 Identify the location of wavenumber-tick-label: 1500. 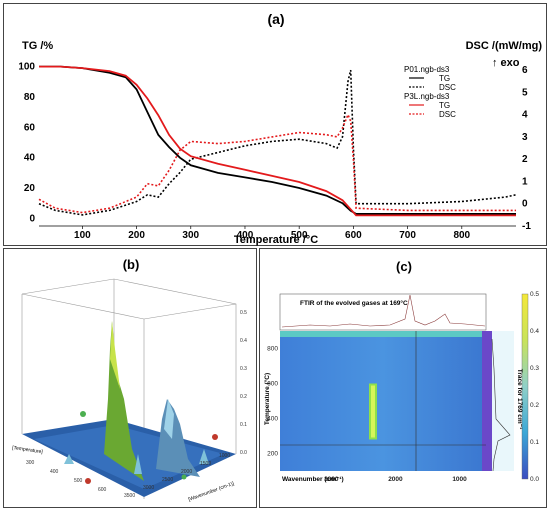
(205, 464).